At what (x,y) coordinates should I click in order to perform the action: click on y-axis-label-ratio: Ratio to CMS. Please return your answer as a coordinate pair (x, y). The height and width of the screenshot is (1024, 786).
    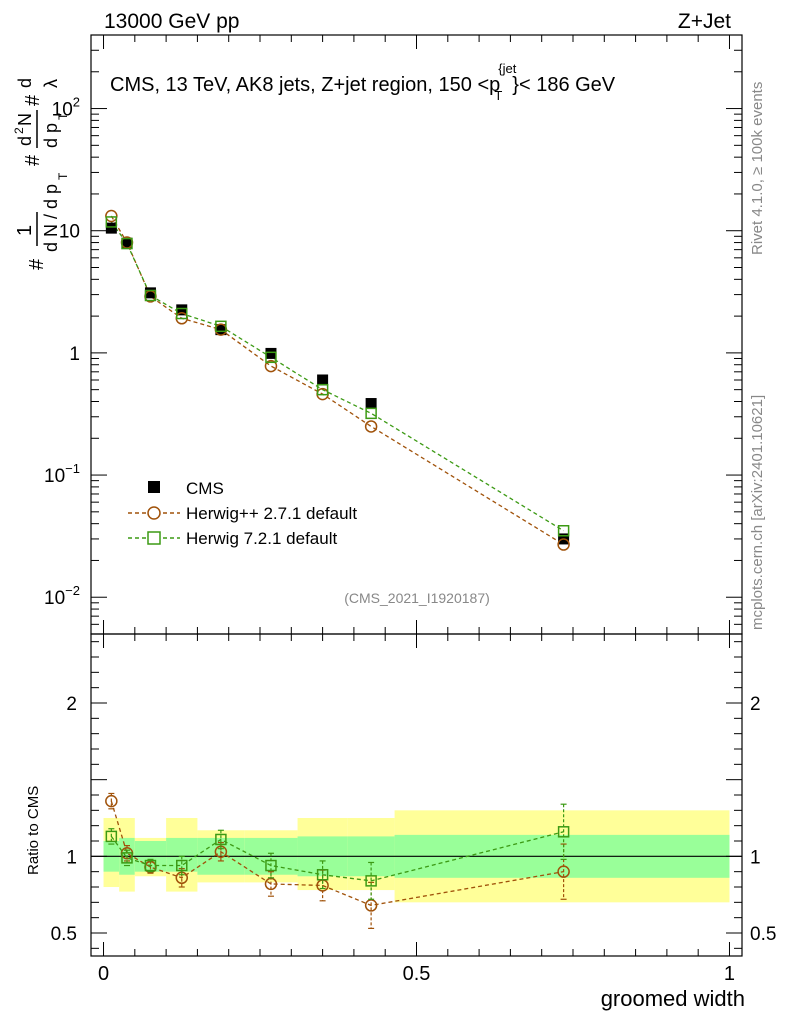
    Looking at the image, I should click on (33, 830).